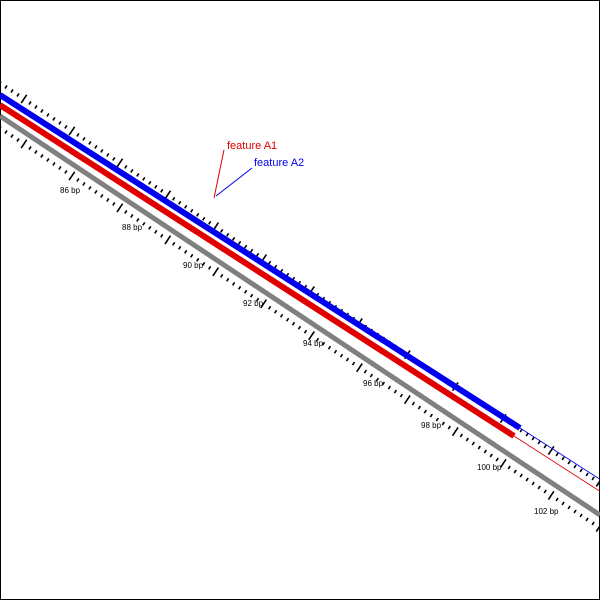 The width and height of the screenshot is (600, 600). Describe the element at coordinates (559, 453) in the screenshot. I see `strand-blue-tail` at that location.